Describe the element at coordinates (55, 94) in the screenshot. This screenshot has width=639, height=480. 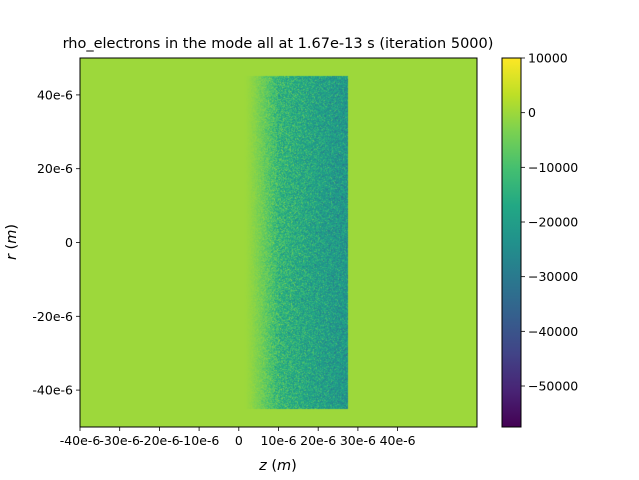
I see `y-tick-label: 40e-6` at that location.